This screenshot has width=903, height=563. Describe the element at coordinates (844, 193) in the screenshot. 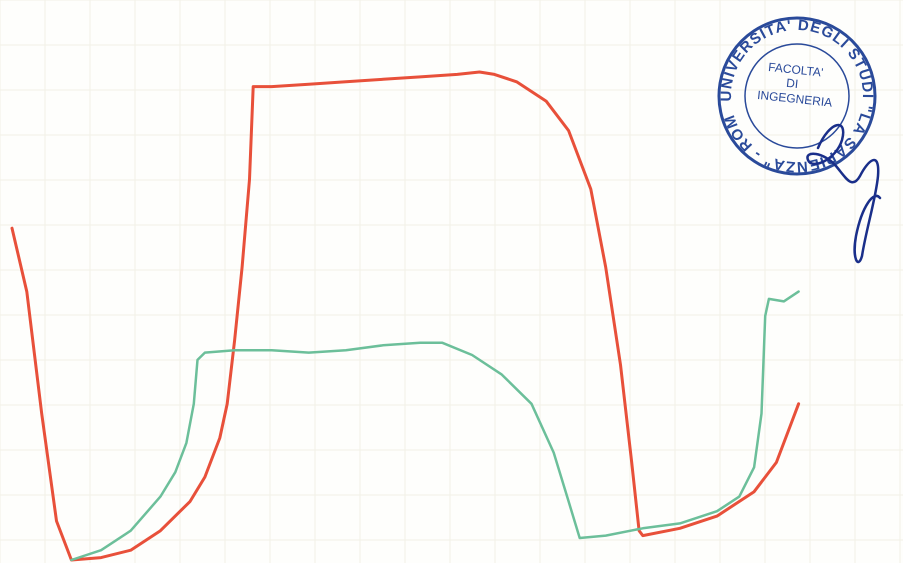

I see `handwritten-signature` at that location.